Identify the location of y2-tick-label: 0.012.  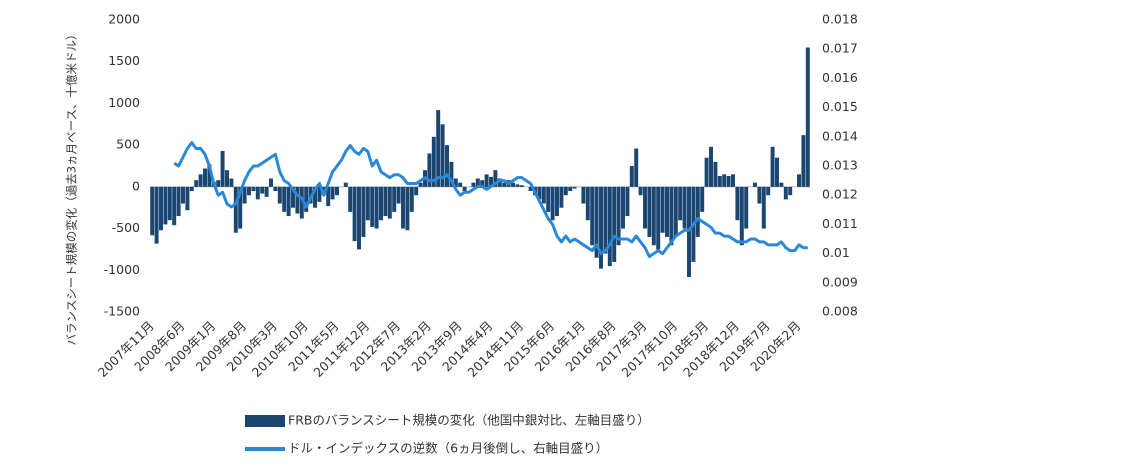
(840, 194).